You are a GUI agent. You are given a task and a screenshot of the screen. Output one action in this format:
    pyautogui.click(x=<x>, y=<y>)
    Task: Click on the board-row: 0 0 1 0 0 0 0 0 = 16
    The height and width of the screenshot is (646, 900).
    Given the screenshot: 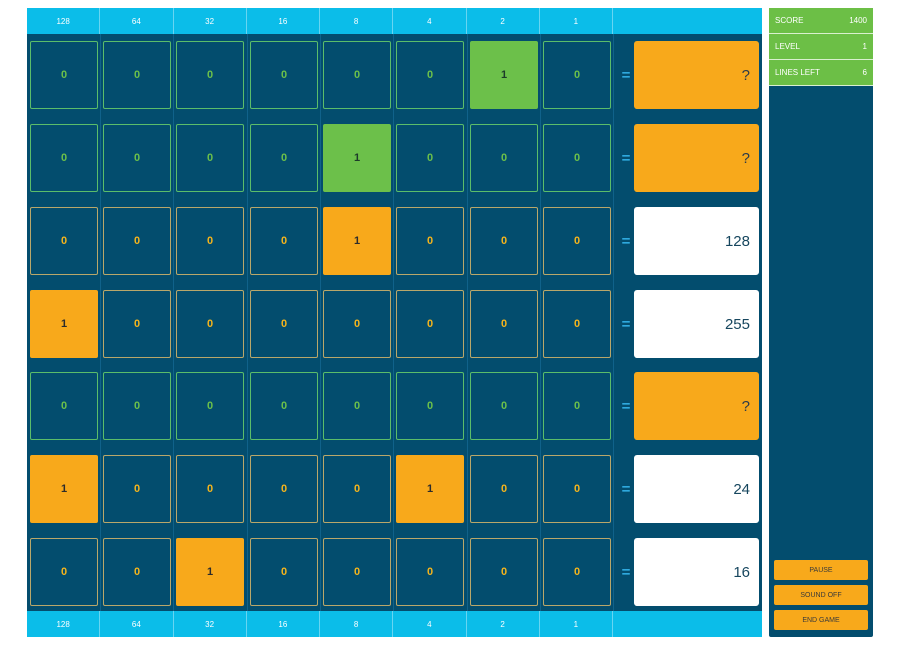 What is the action you would take?
    pyautogui.click(x=394, y=572)
    